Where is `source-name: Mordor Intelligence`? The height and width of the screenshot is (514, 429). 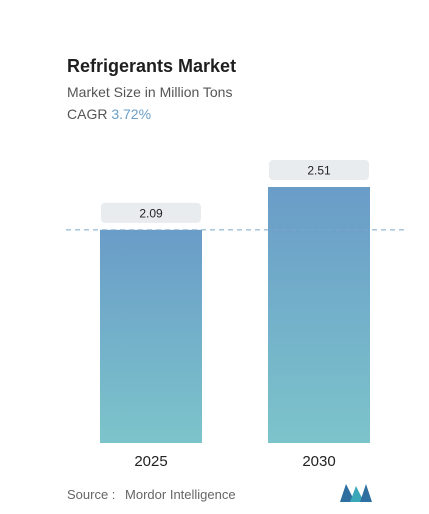 source-name: Mordor Intelligence is located at coordinates (180, 494).